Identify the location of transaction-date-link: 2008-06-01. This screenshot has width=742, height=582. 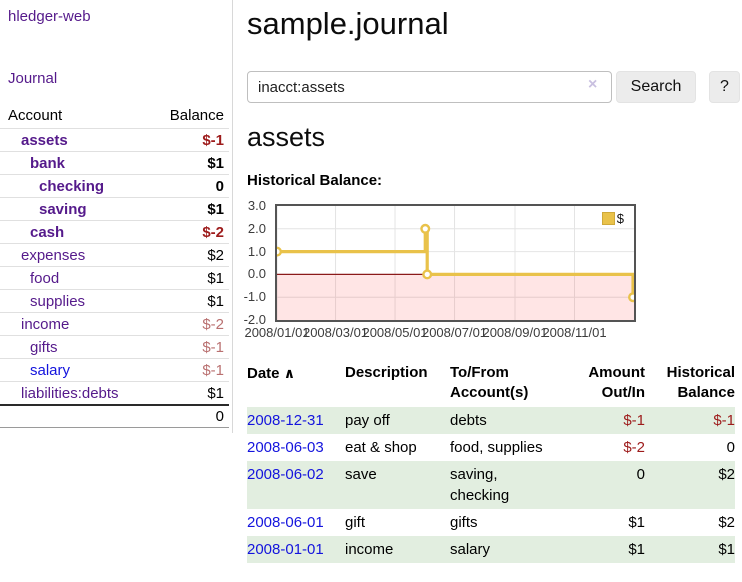
(285, 522).